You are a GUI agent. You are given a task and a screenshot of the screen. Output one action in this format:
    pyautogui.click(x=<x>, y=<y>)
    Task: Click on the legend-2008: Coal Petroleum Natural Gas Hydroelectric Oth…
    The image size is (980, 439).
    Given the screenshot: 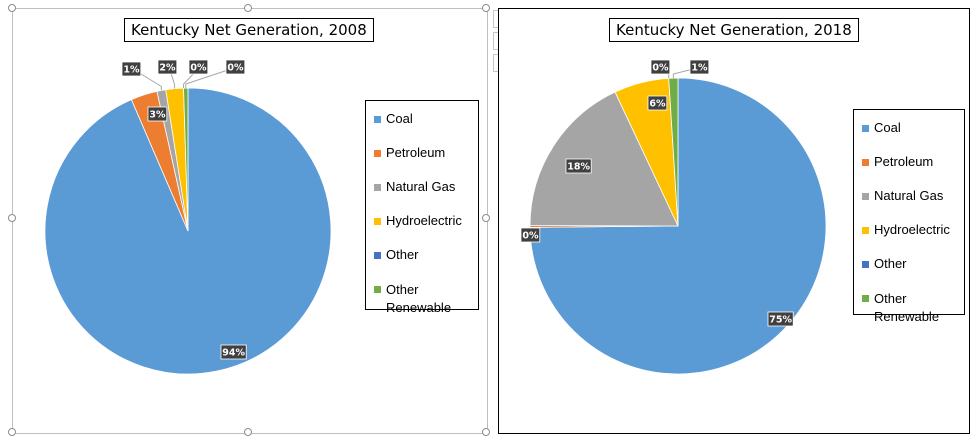 What is the action you would take?
    pyautogui.click(x=422, y=207)
    